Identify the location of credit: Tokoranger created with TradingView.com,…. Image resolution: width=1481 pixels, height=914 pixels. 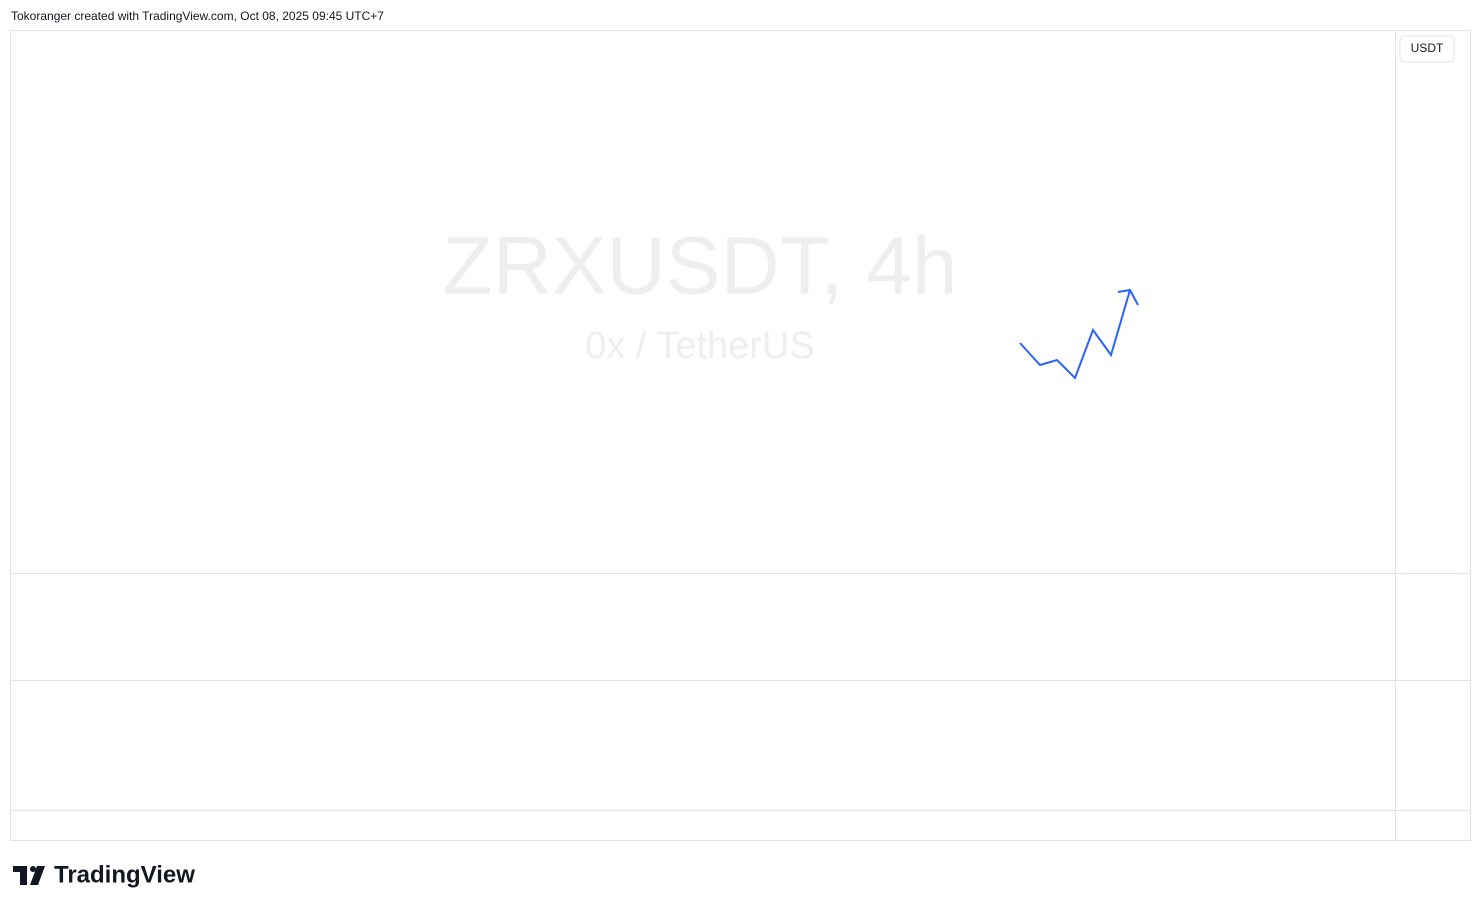
(197, 16).